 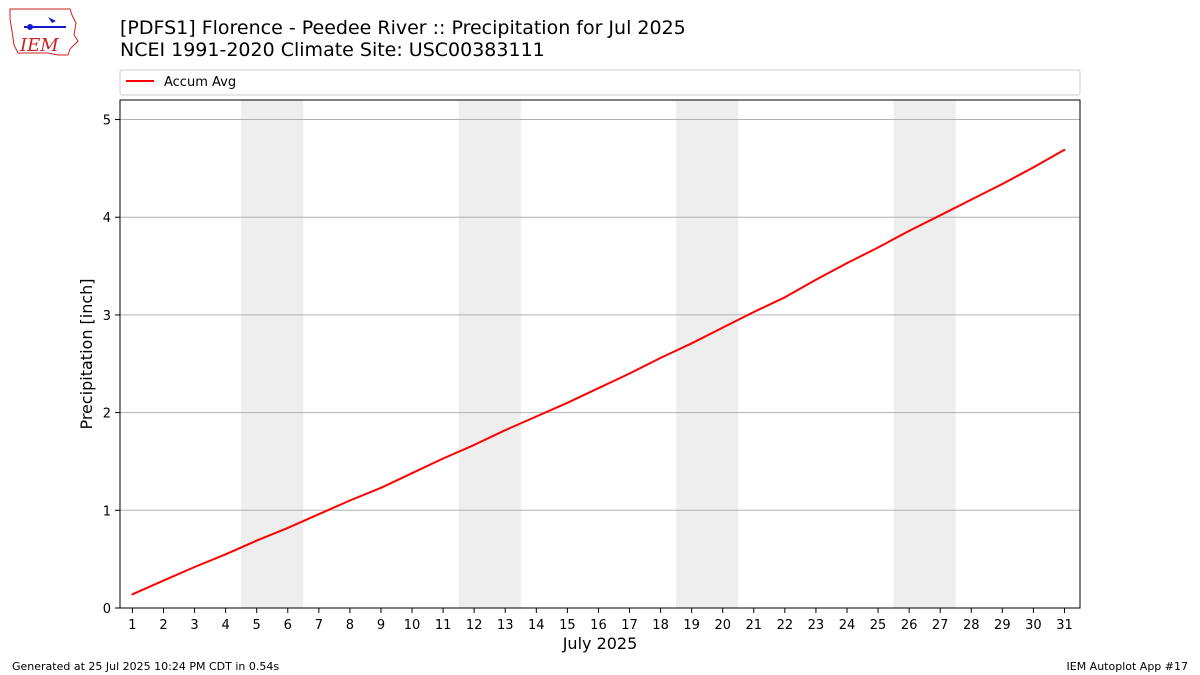 I want to click on x-axis-label: July 2025, so click(x=600, y=643).